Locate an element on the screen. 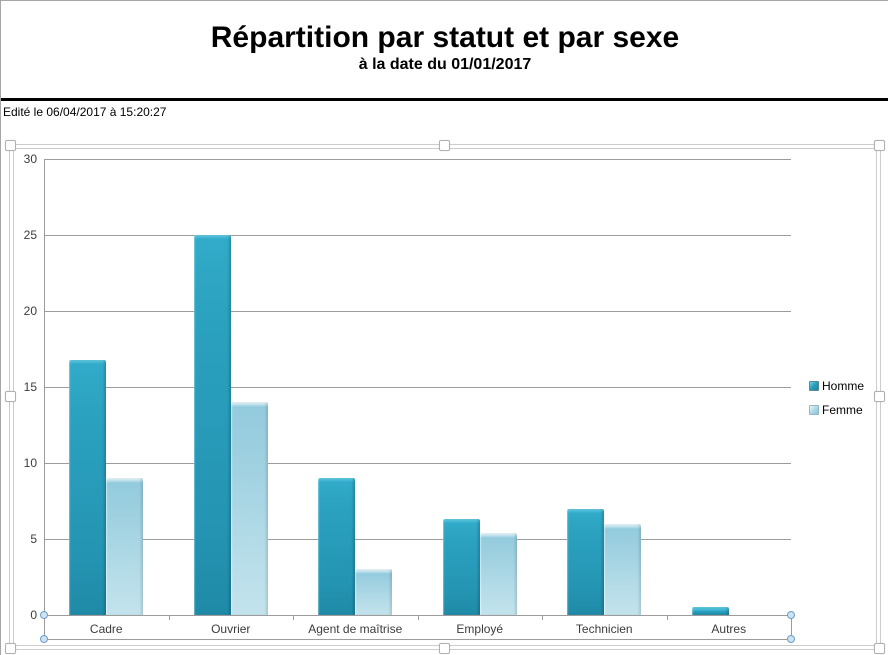  resize-handle-top-left is located at coordinates (10, 145).